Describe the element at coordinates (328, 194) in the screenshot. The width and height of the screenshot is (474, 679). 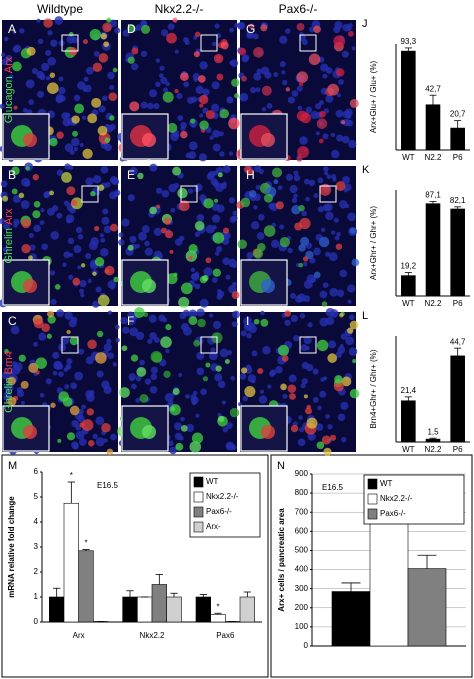
I see `zoom-box` at that location.